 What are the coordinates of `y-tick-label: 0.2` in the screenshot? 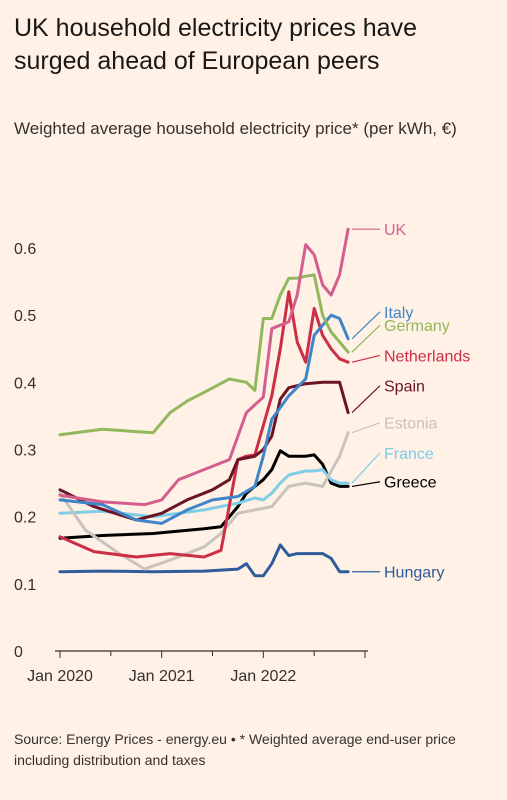 It's located at (25, 518).